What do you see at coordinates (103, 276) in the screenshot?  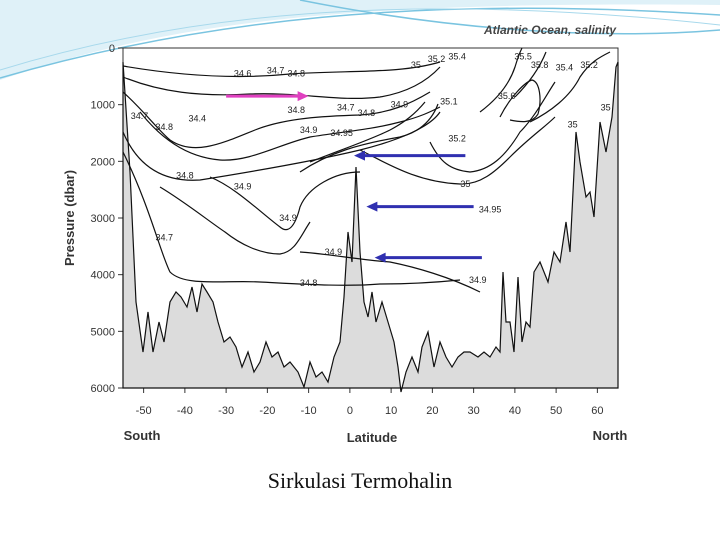 I see `y-tick-label: 4000` at bounding box center [103, 276].